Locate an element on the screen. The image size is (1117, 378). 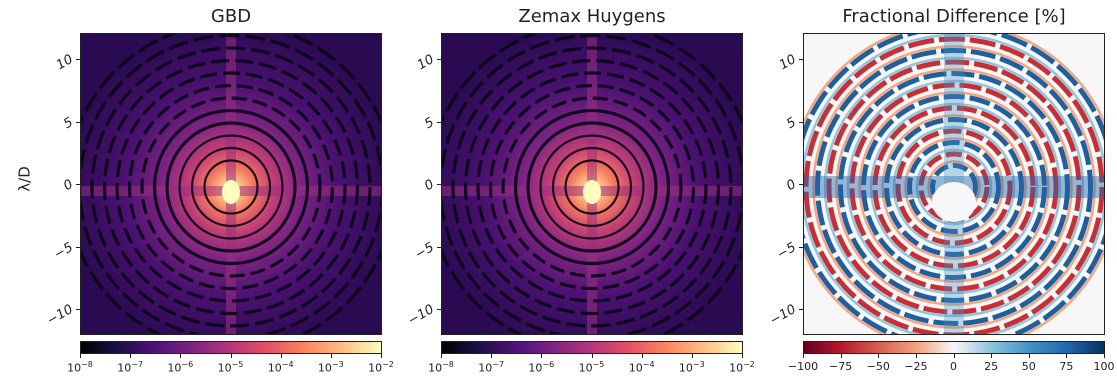
panel-title: Zemax Huygens is located at coordinates (592, 16).